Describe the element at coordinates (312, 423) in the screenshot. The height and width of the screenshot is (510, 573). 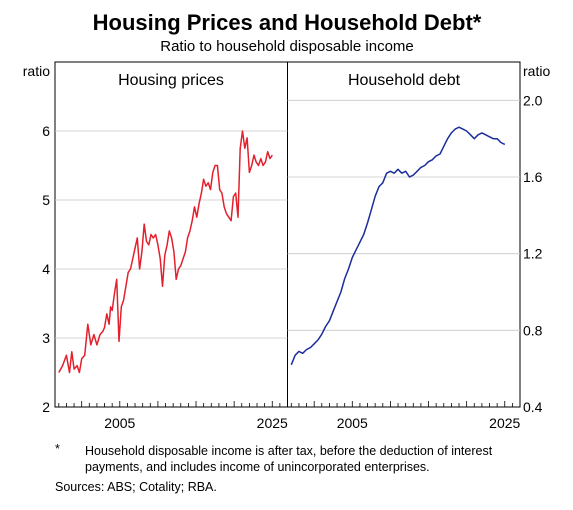
I see `x-tick-labels: 2005 2025 2005 2025` at that location.